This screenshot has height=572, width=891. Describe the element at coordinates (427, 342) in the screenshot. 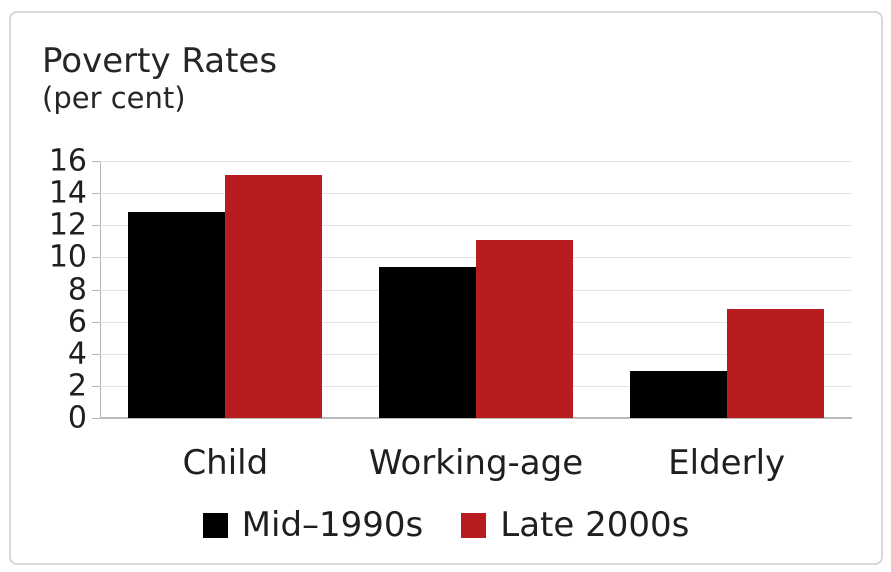

I see `bar-working-age-mid1990s` at that location.